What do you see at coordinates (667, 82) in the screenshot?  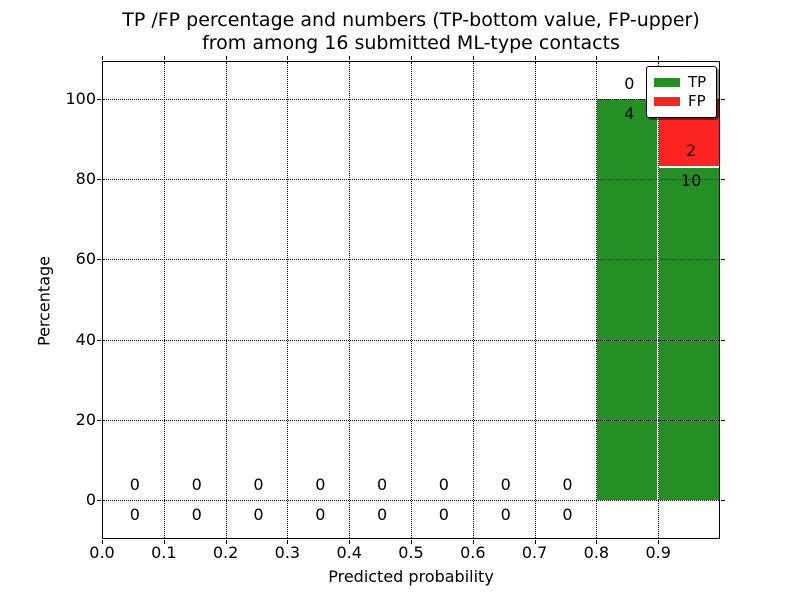 I see `tp-swatch-icon` at bounding box center [667, 82].